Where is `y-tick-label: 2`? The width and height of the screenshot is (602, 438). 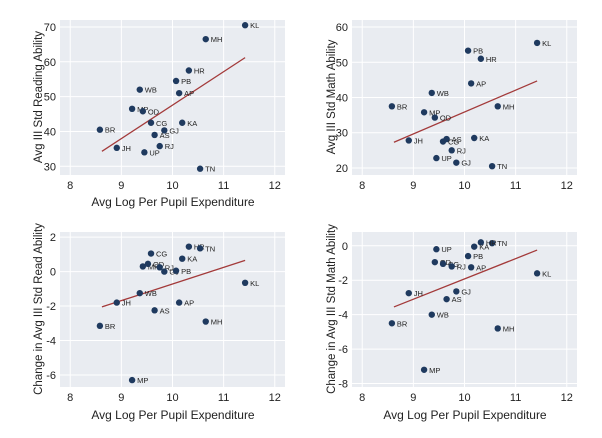 y-tick-label: 2 is located at coordinates (53, 238).